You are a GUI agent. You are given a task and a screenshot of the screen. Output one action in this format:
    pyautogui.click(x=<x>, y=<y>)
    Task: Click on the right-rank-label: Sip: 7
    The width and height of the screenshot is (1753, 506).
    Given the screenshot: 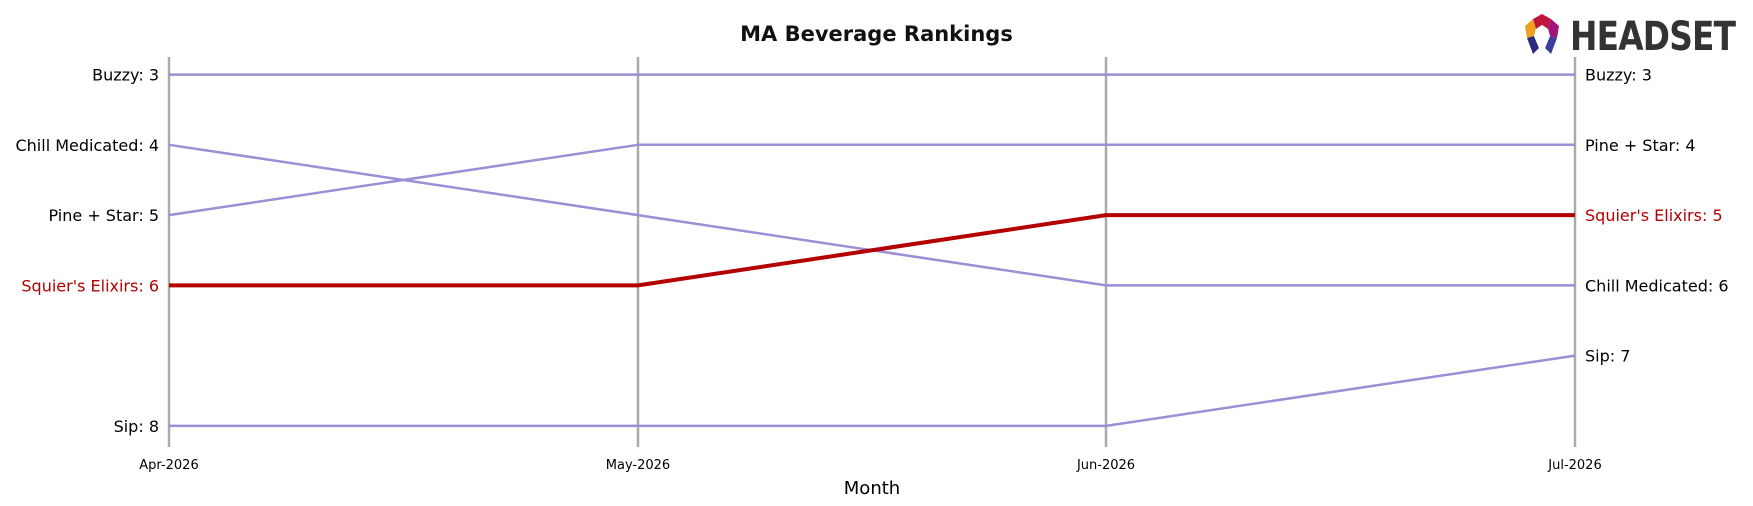 What is the action you would take?
    pyautogui.click(x=1607, y=356)
    